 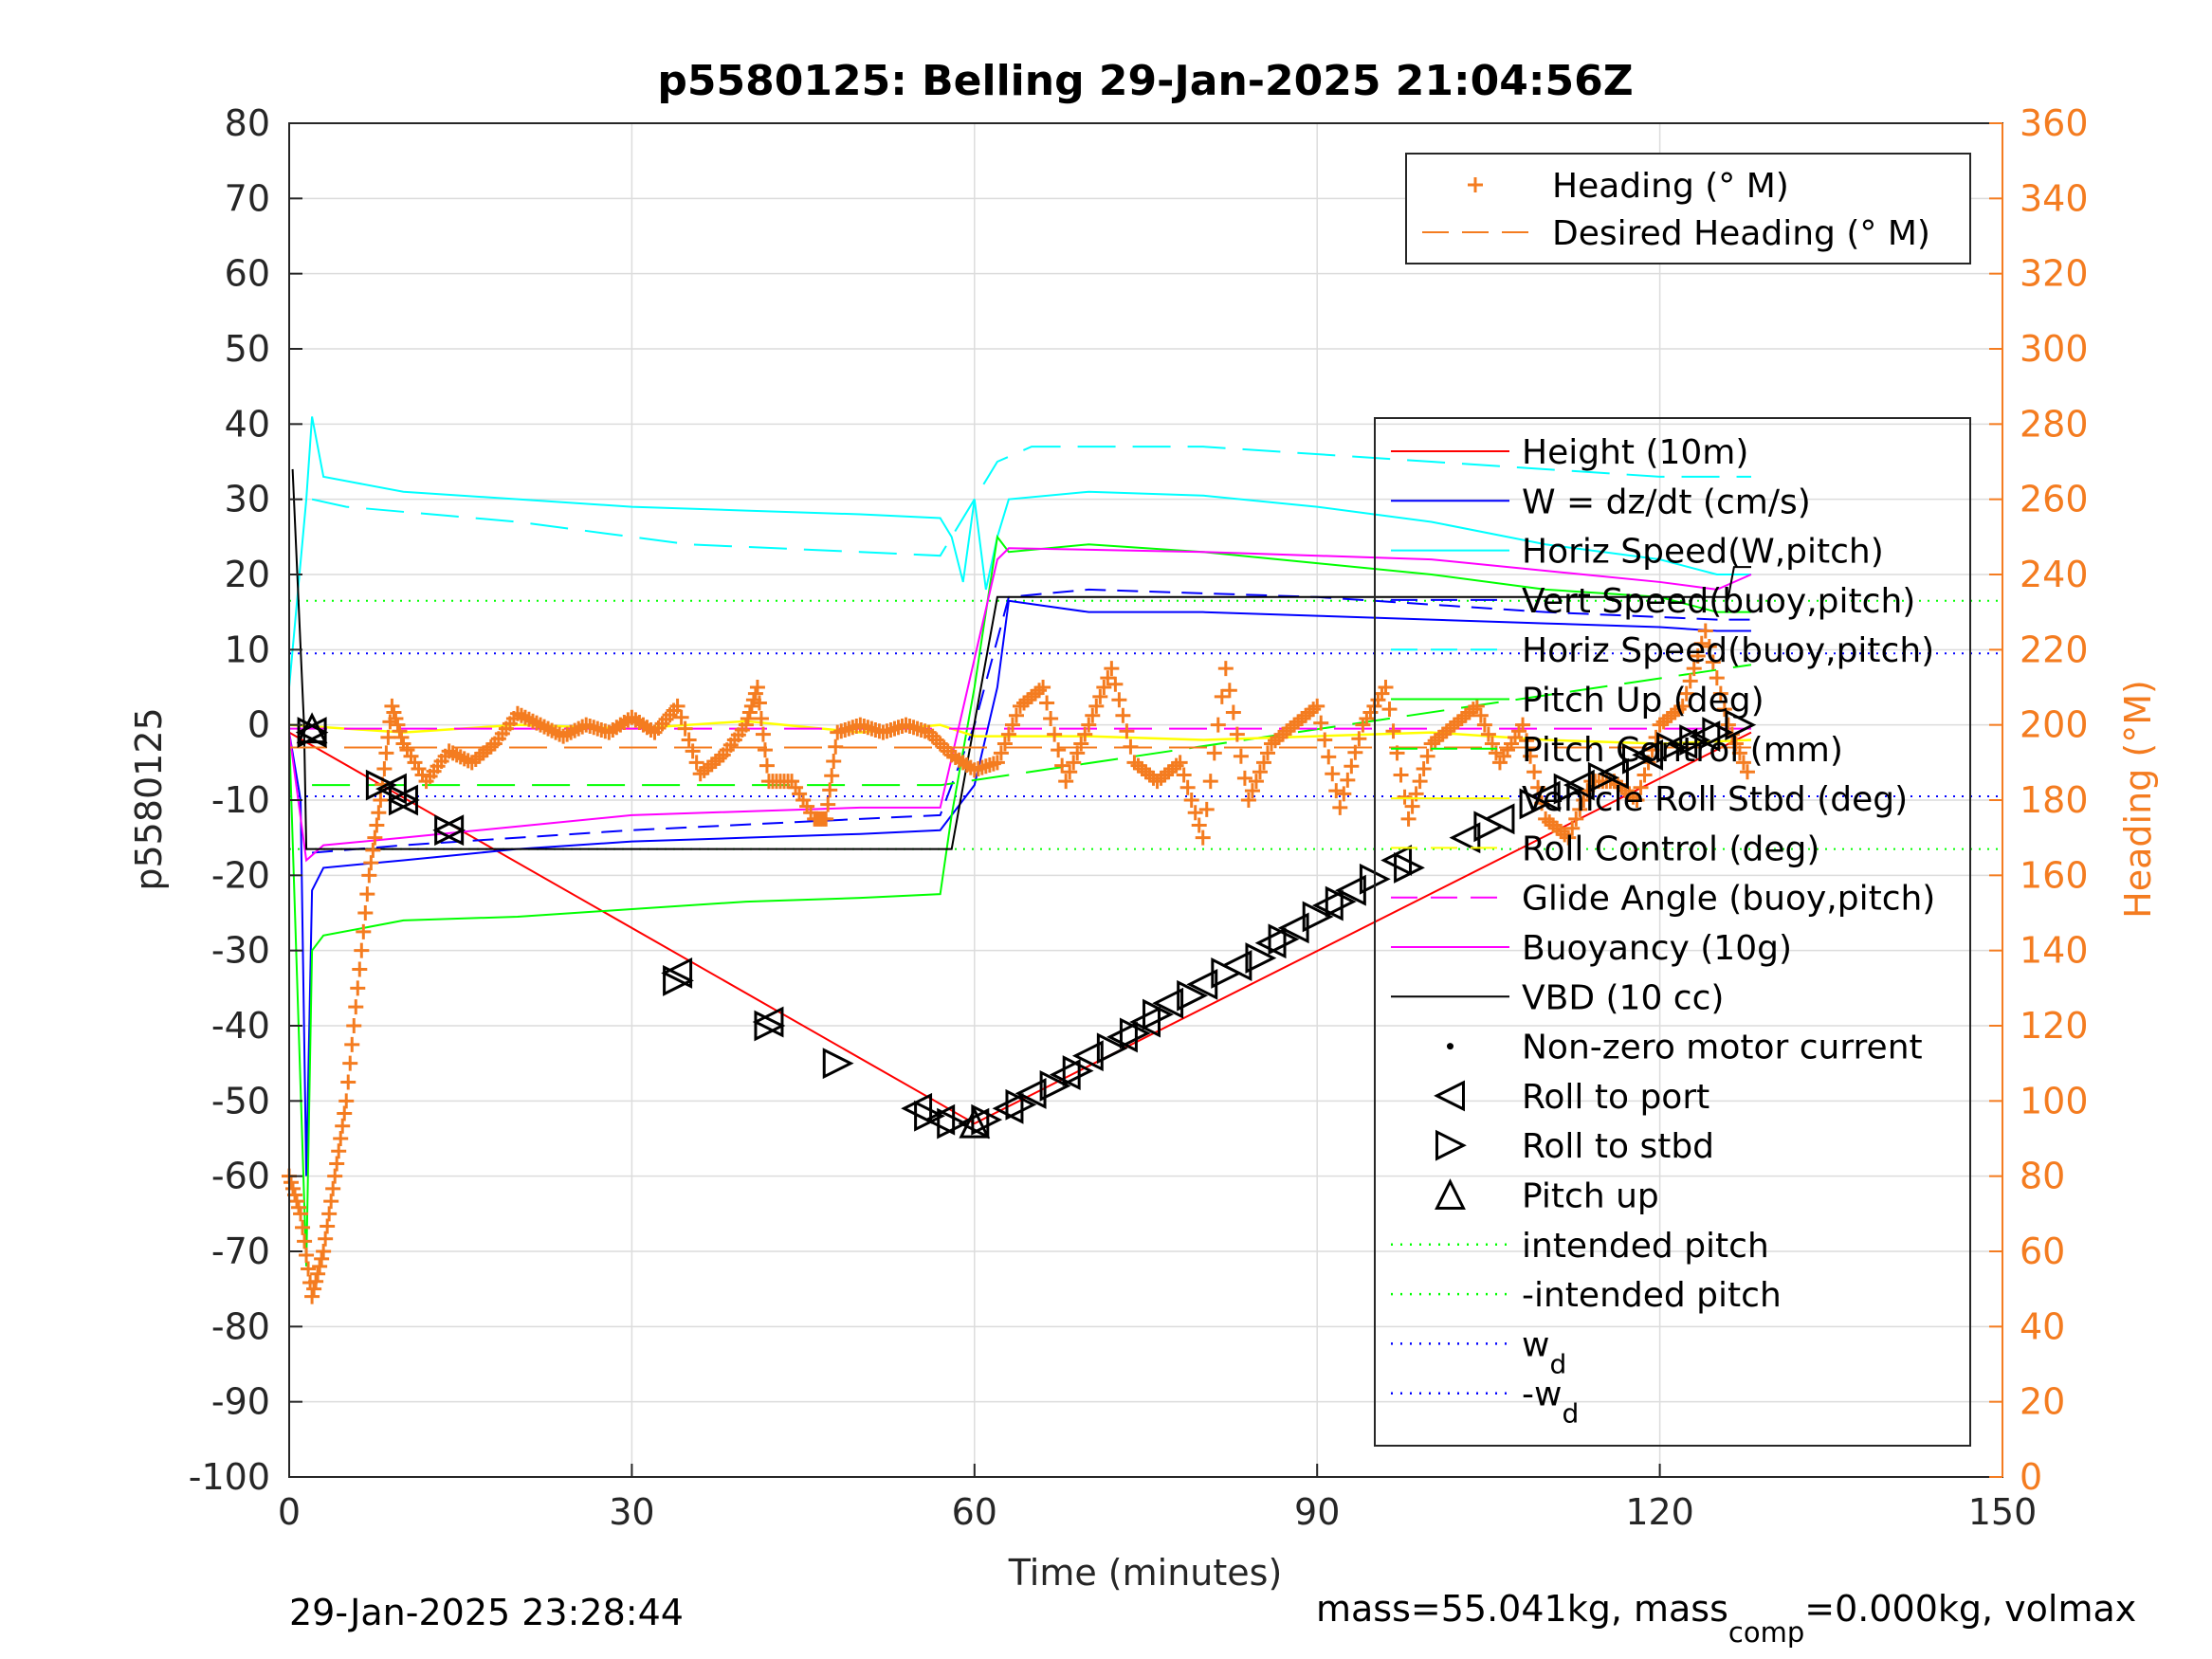 I want to click on series-horiz-speed-w-pitch, so click(x=1019, y=552).